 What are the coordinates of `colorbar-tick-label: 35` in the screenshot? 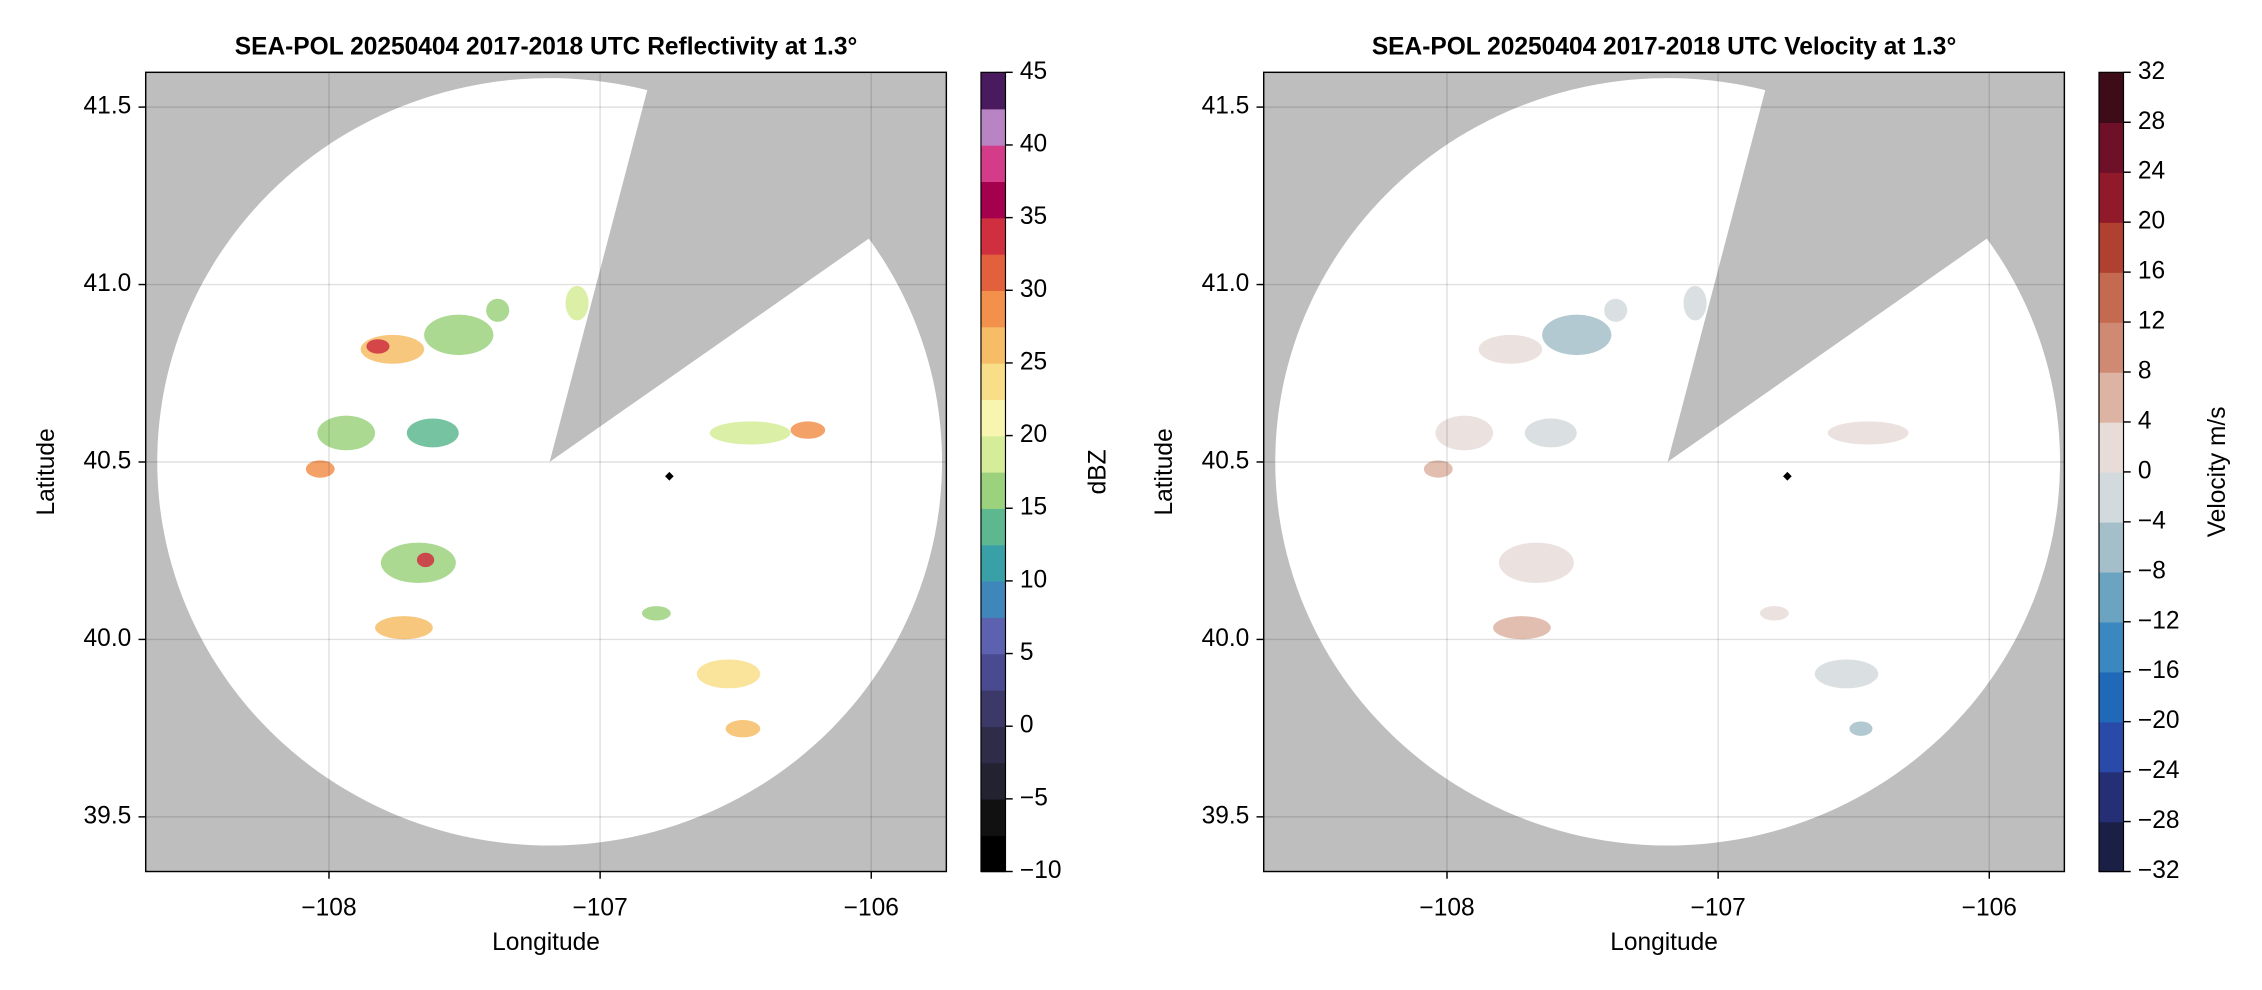 It's located at (1033, 216).